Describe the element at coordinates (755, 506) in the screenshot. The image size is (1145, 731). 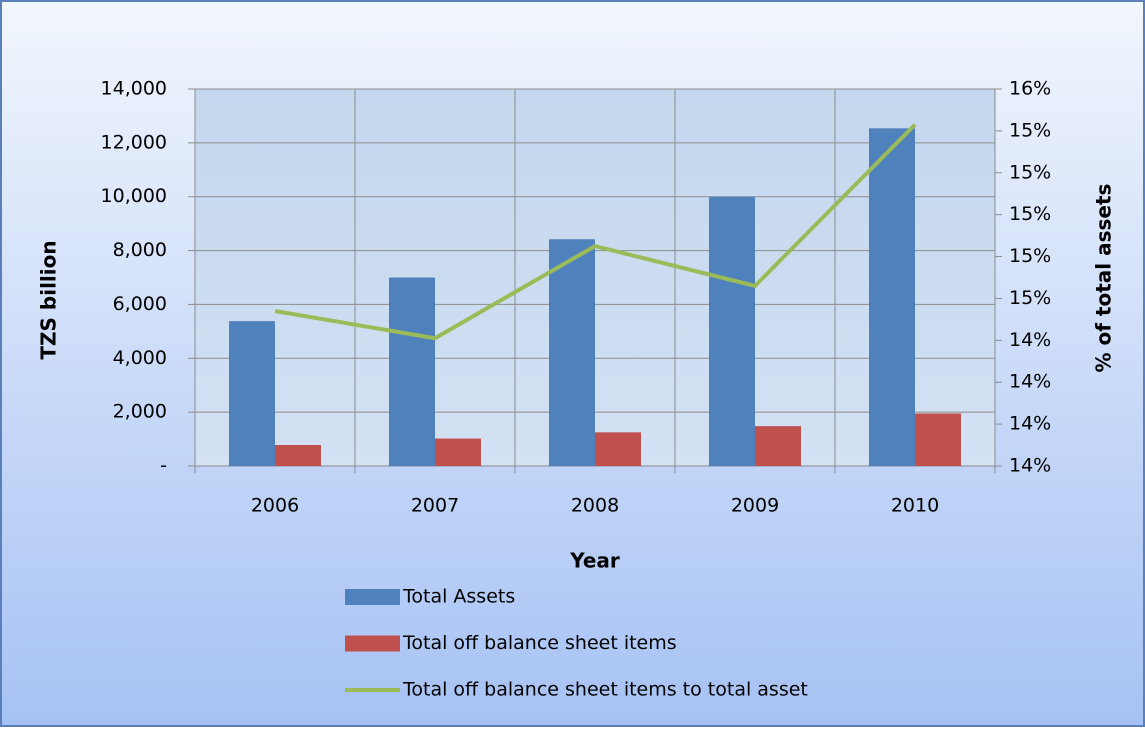
I see `x-tick-label: 2009` at that location.